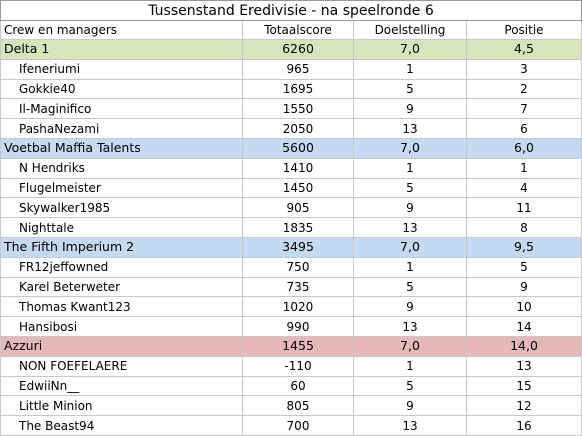  I want to click on manager-position: 1, so click(524, 168).